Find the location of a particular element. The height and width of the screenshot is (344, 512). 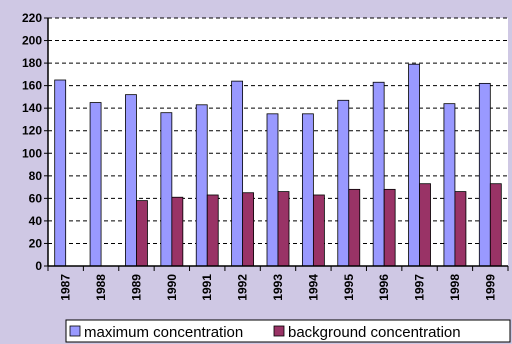

bar-maximum-1994 is located at coordinates (307, 190).